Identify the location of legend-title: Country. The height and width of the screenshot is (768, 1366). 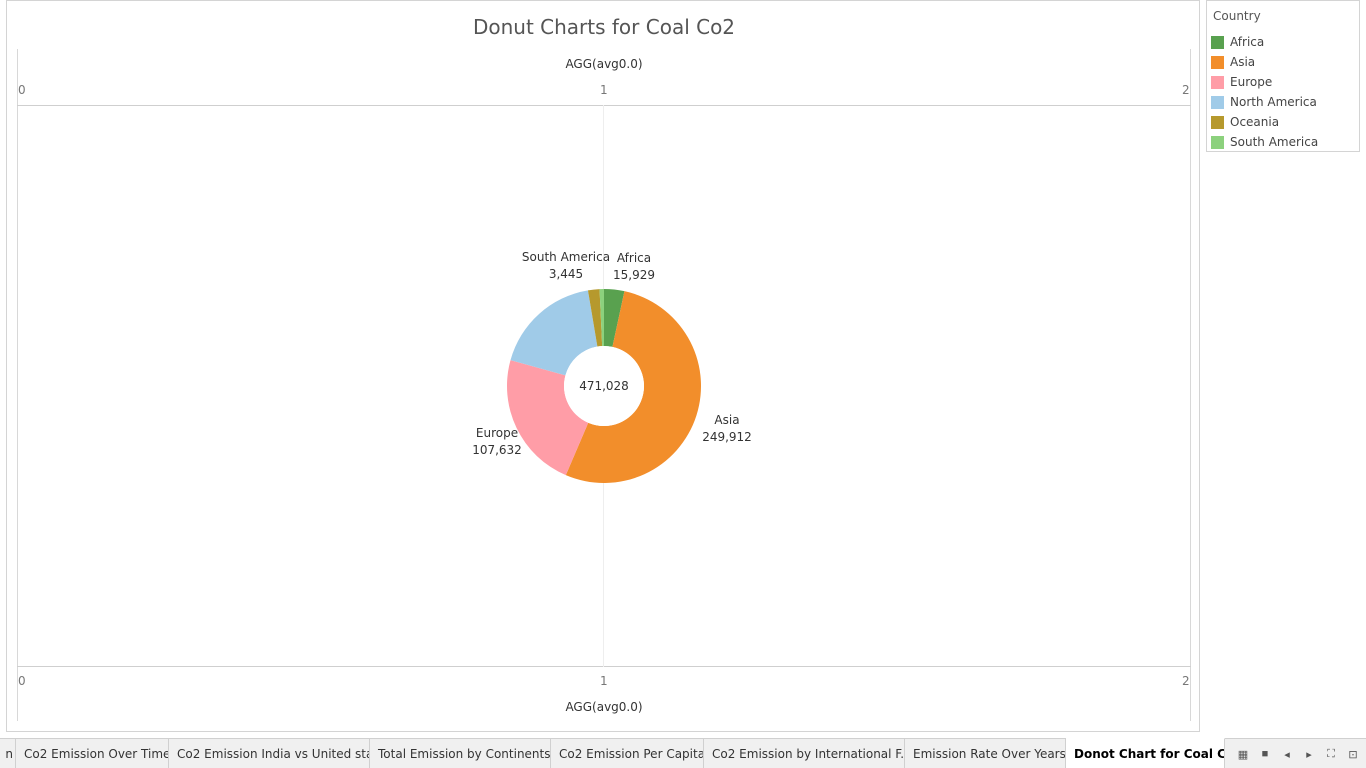
(1237, 16).